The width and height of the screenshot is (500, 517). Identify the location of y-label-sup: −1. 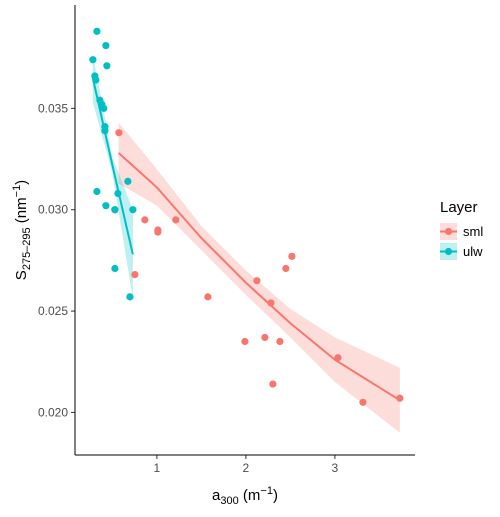
(17, 191).